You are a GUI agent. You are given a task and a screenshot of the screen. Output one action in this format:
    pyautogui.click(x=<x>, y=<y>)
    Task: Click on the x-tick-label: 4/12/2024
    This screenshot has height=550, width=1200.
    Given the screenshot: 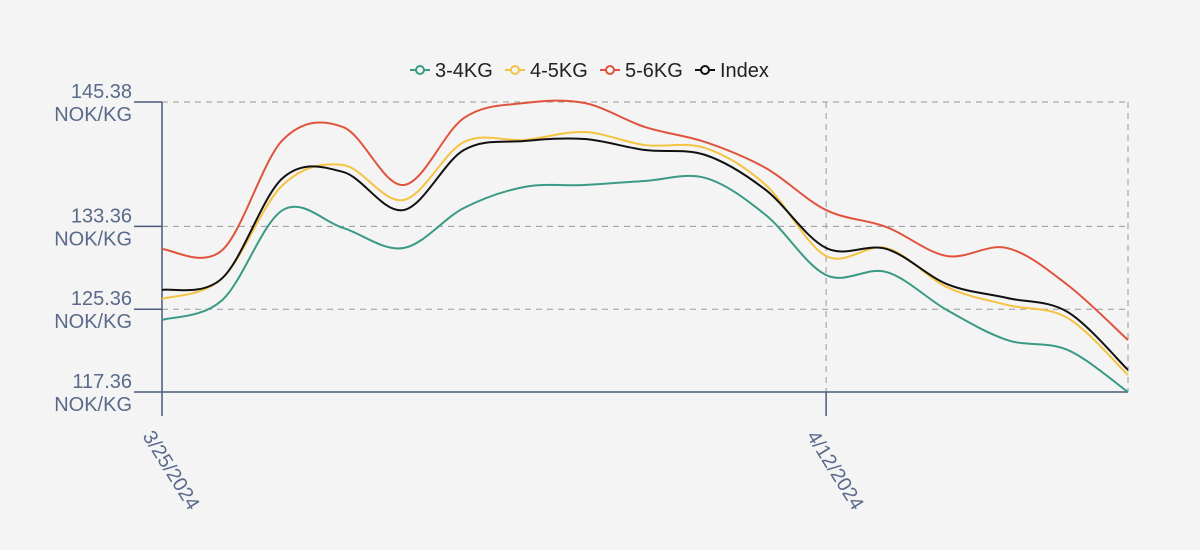 What is the action you would take?
    pyautogui.click(x=835, y=470)
    